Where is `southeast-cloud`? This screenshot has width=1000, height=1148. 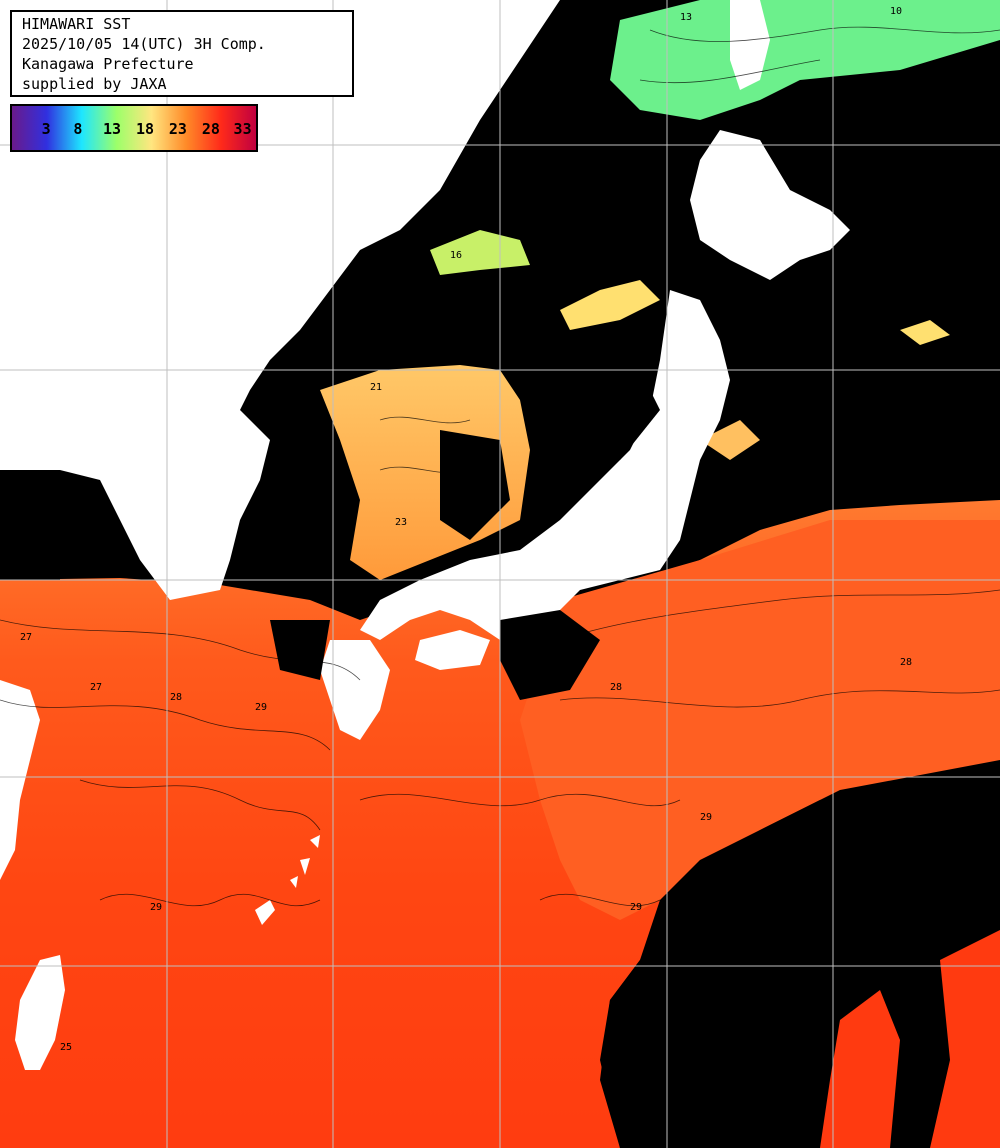
southeast-cloud is located at coordinates (800, 954).